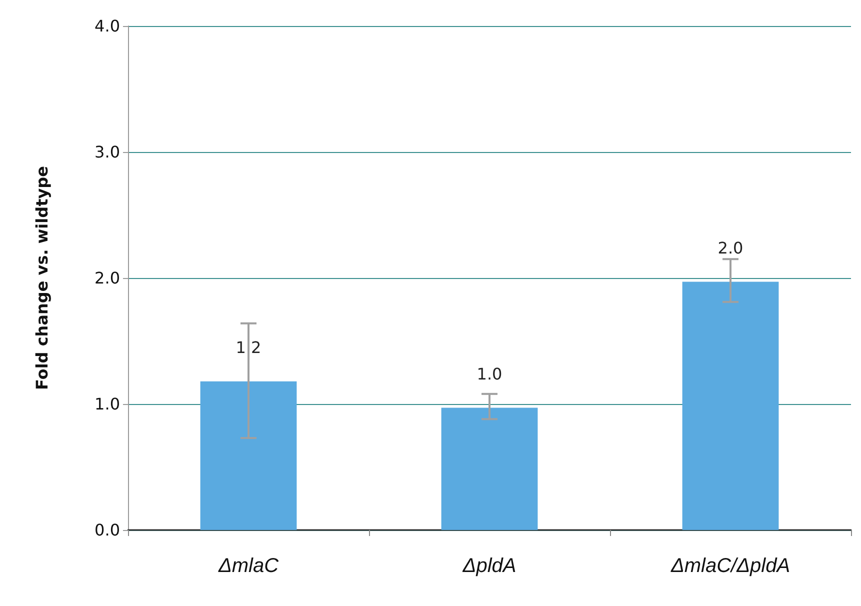 The image size is (861, 606). What do you see at coordinates (107, 26) in the screenshot?
I see `y-tick-label: 4.0` at bounding box center [107, 26].